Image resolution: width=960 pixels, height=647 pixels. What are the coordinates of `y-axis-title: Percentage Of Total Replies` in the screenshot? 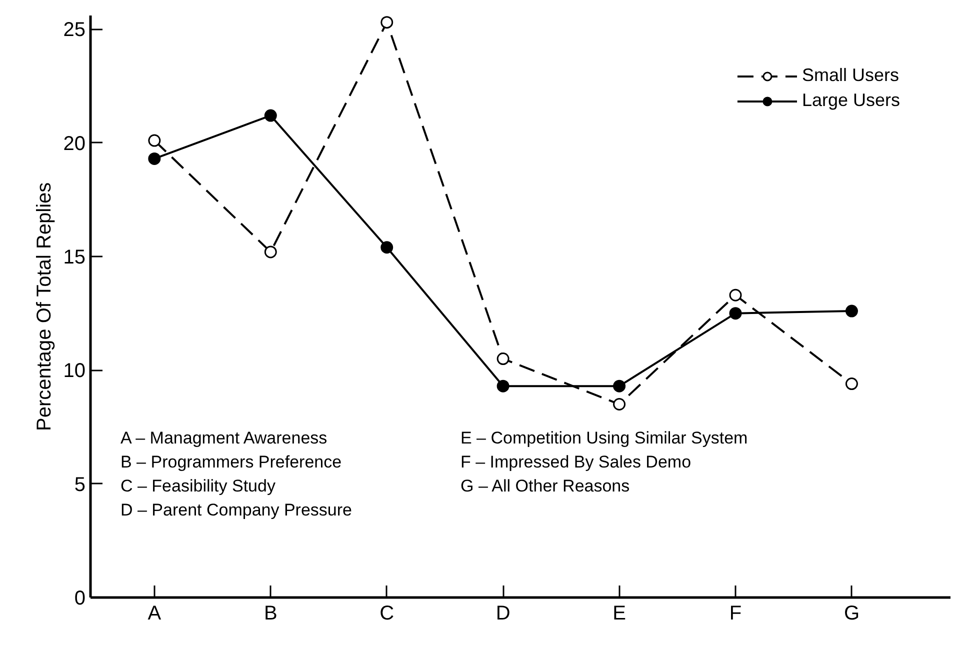 It's located at (44, 307).